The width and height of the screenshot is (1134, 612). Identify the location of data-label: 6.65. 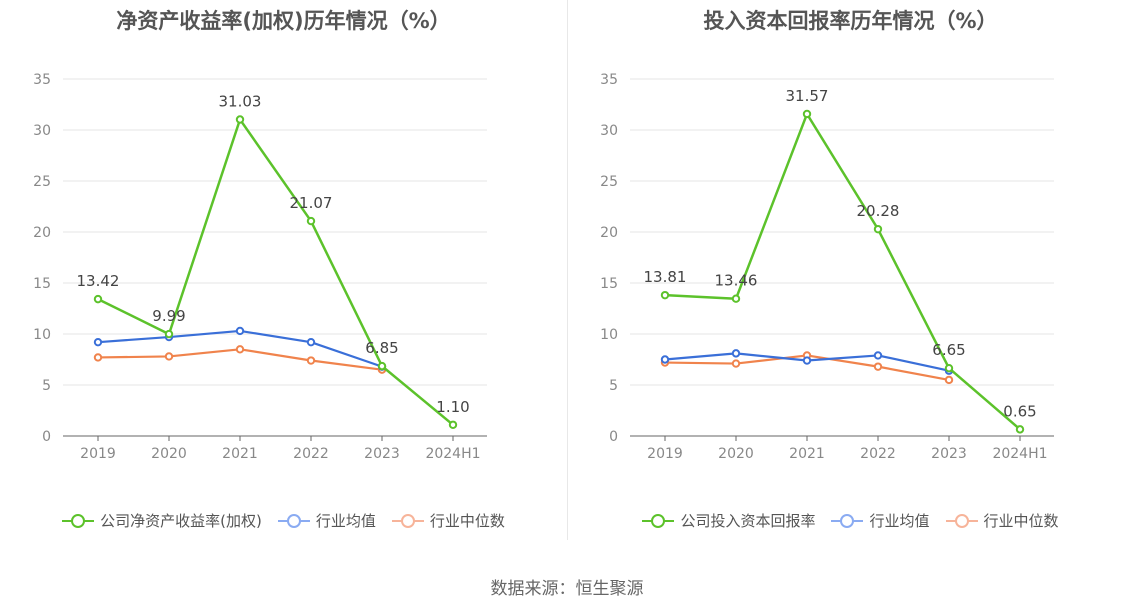
(948, 350).